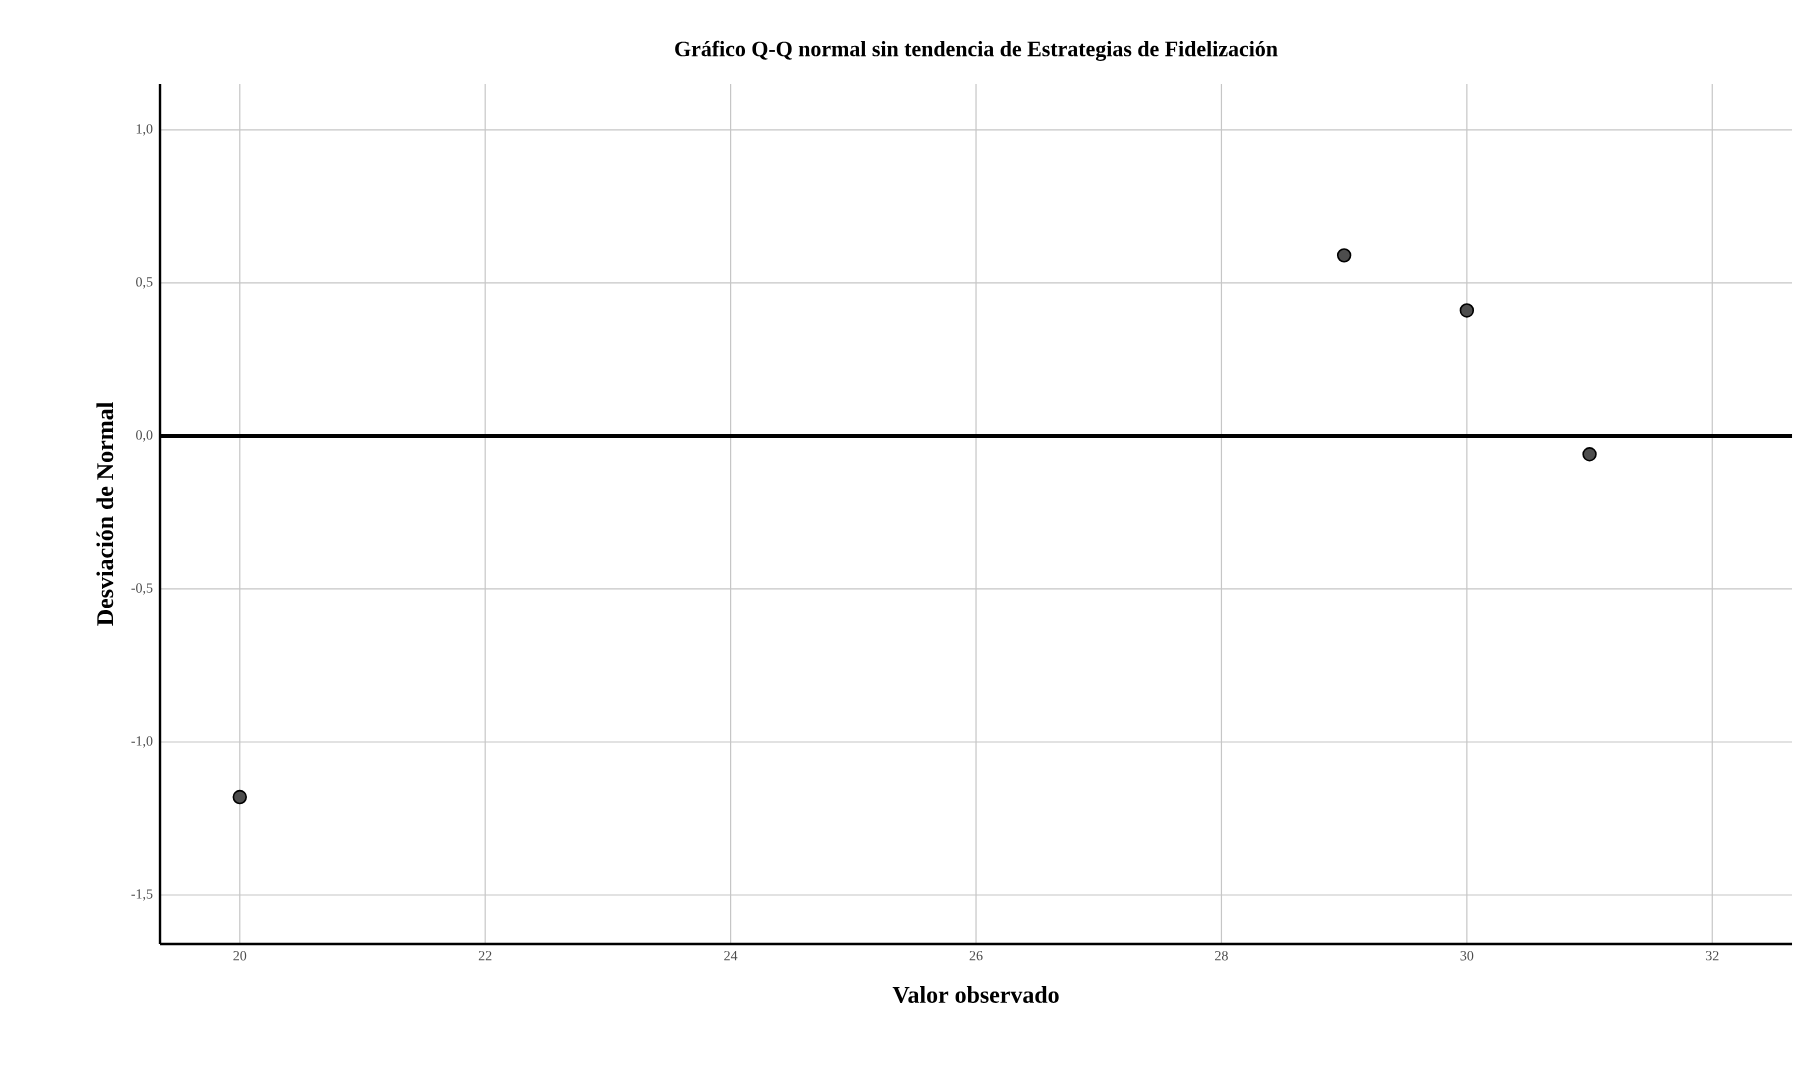 The width and height of the screenshot is (1794, 1068). I want to click on y-axis-title: Desviación de Normal, so click(105, 514).